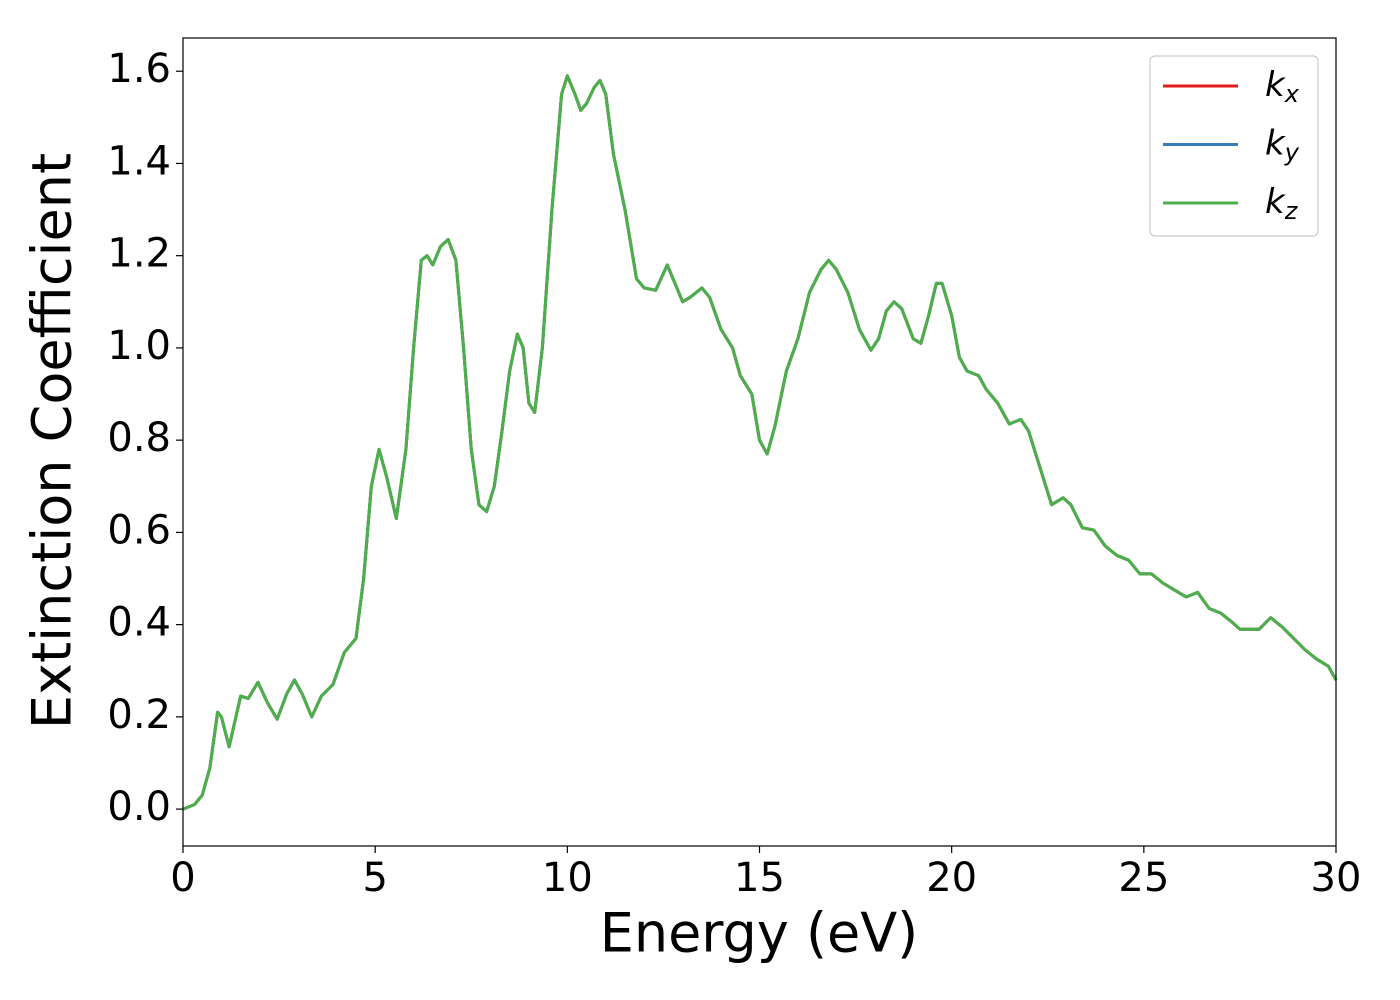 The image size is (1400, 1000). Describe the element at coordinates (759, 878) in the screenshot. I see `x-tick-label: 15` at that location.